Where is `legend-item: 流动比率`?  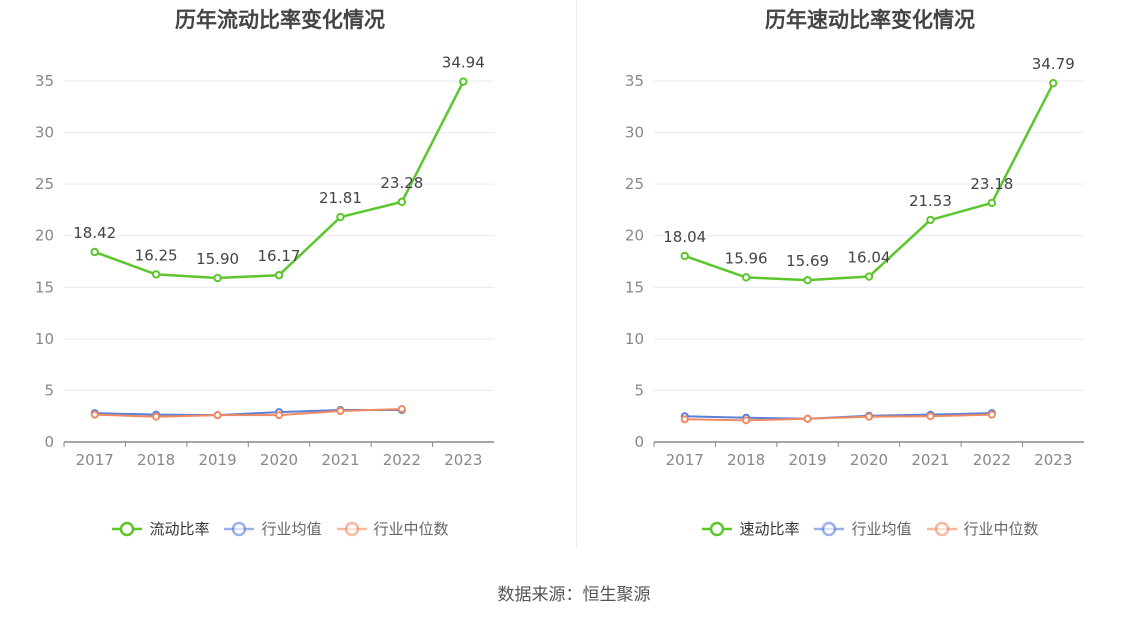
legend-item: 流动比率 is located at coordinates (160, 528).